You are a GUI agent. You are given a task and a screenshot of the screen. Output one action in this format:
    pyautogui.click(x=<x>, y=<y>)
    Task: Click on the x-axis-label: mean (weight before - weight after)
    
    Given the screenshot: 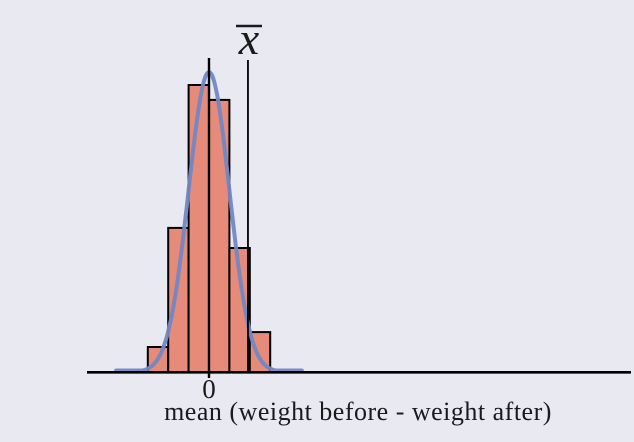 What is the action you would take?
    pyautogui.click(x=358, y=411)
    